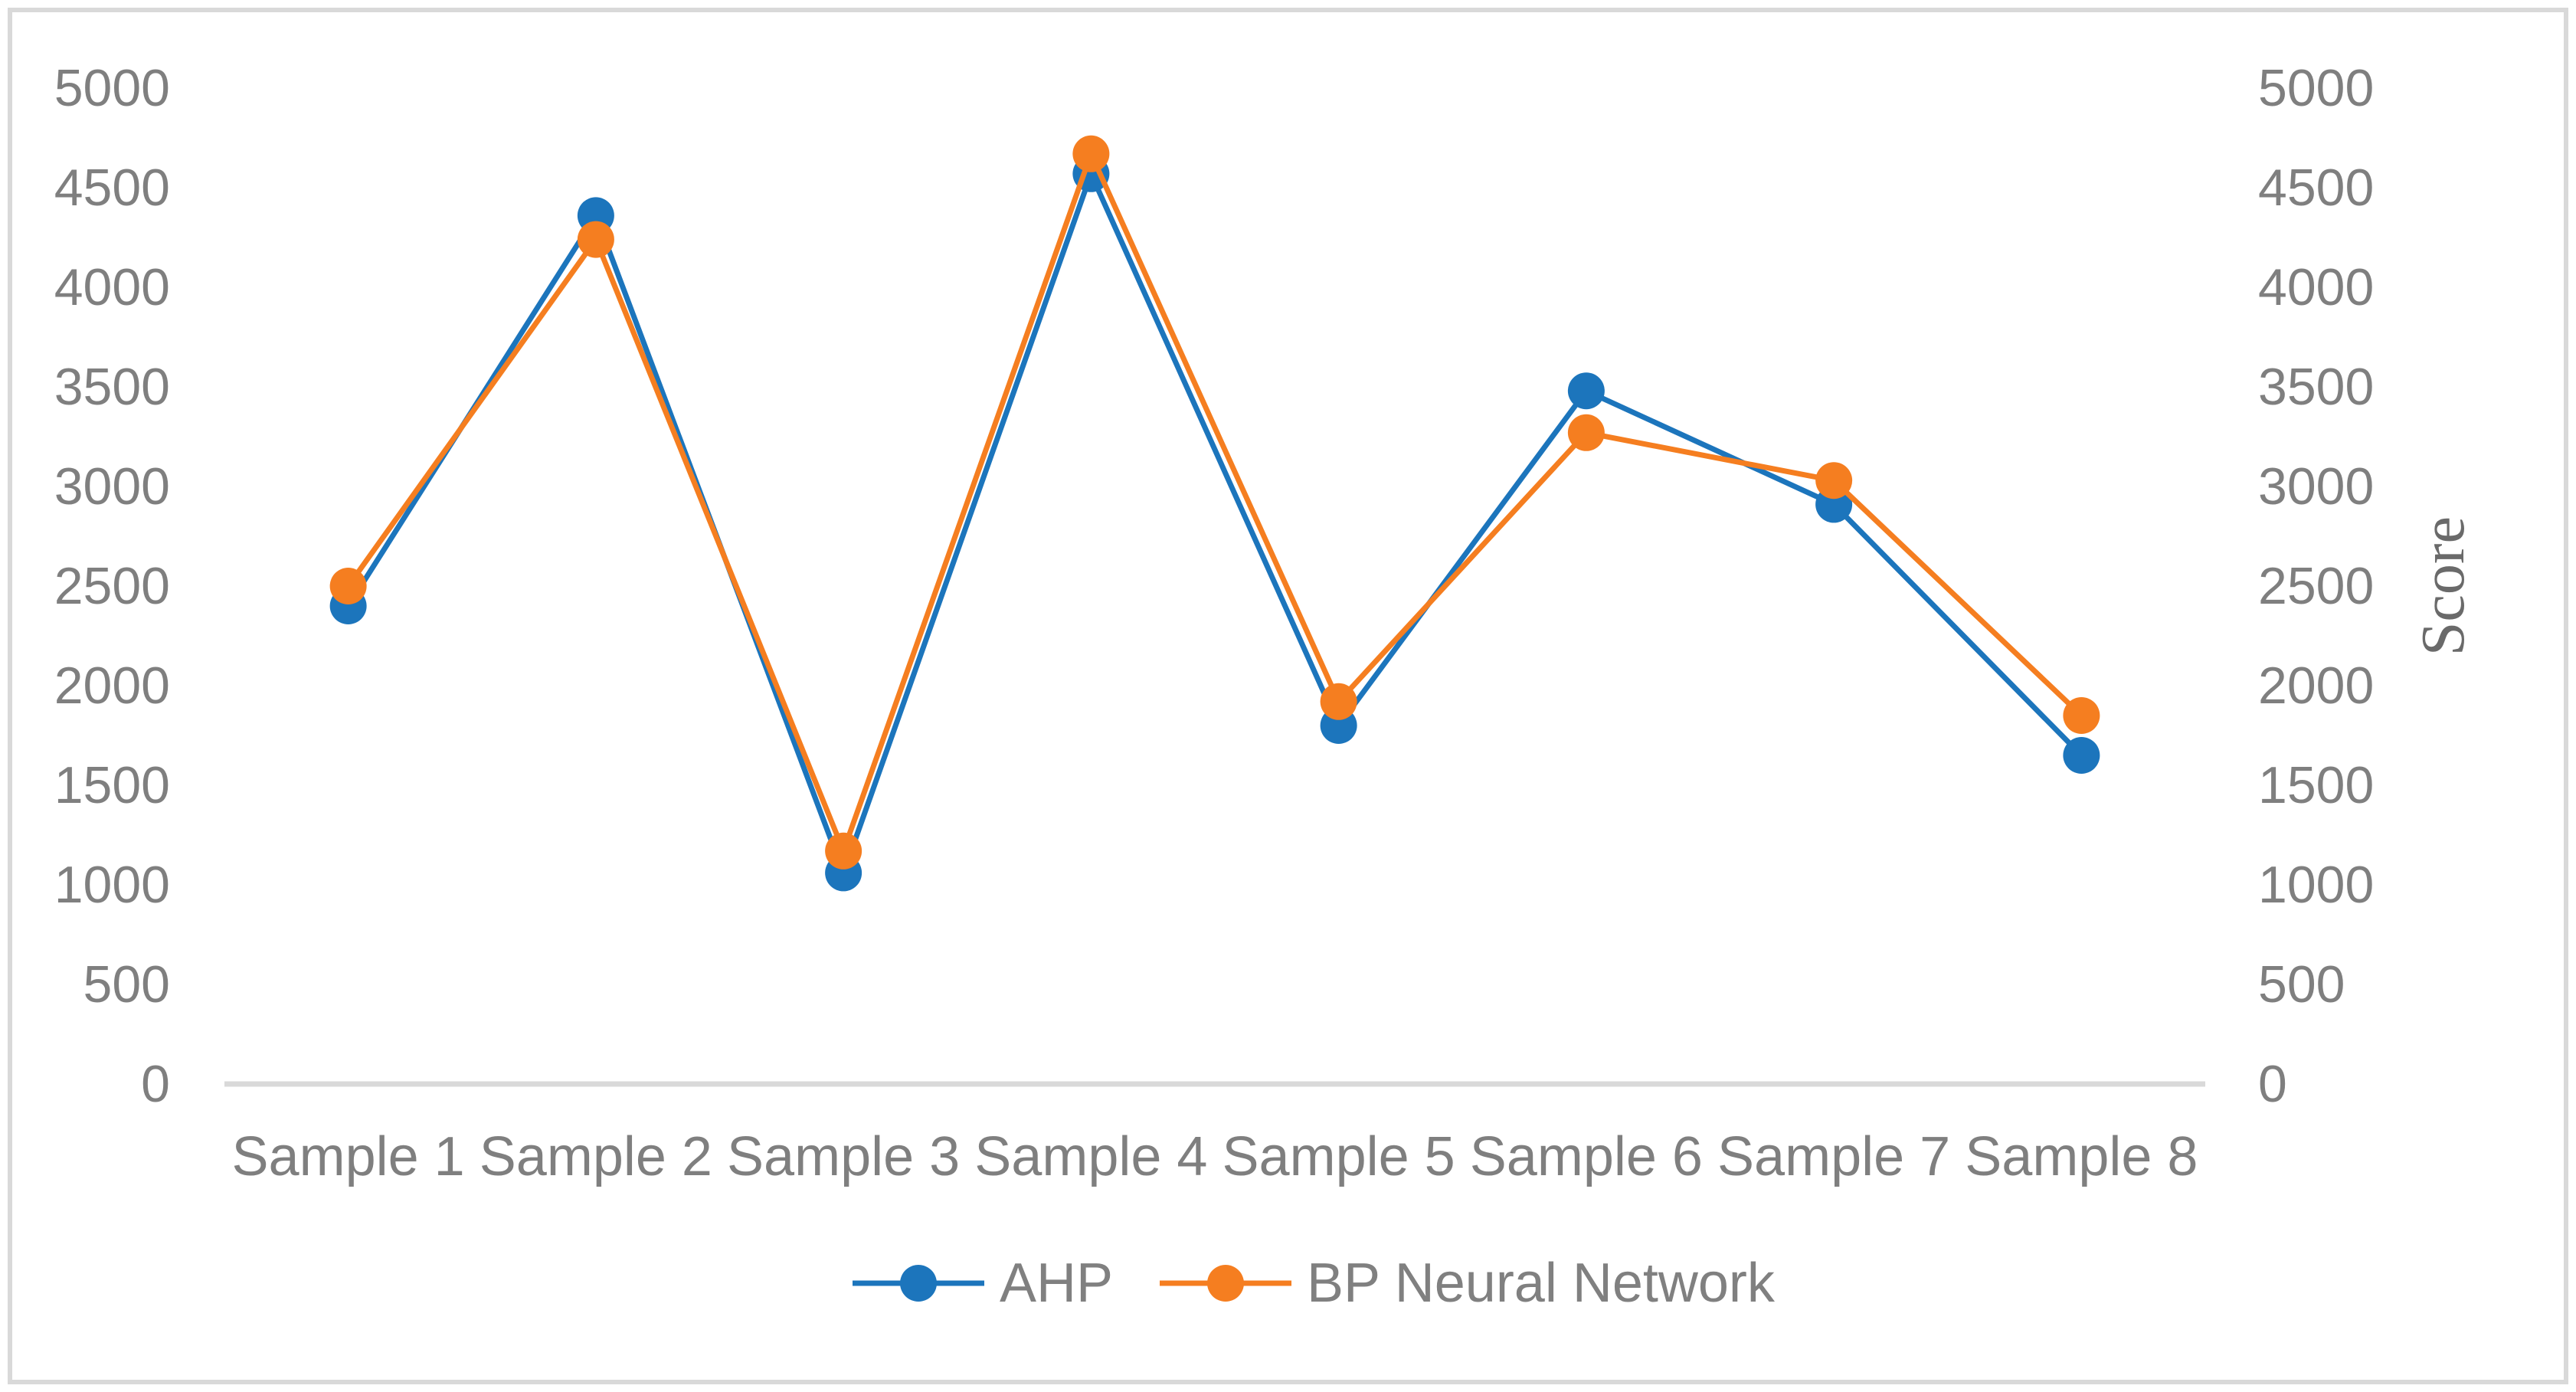 The image size is (2576, 1392). I want to click on y-axis-left-tick-label: 500, so click(126, 984).